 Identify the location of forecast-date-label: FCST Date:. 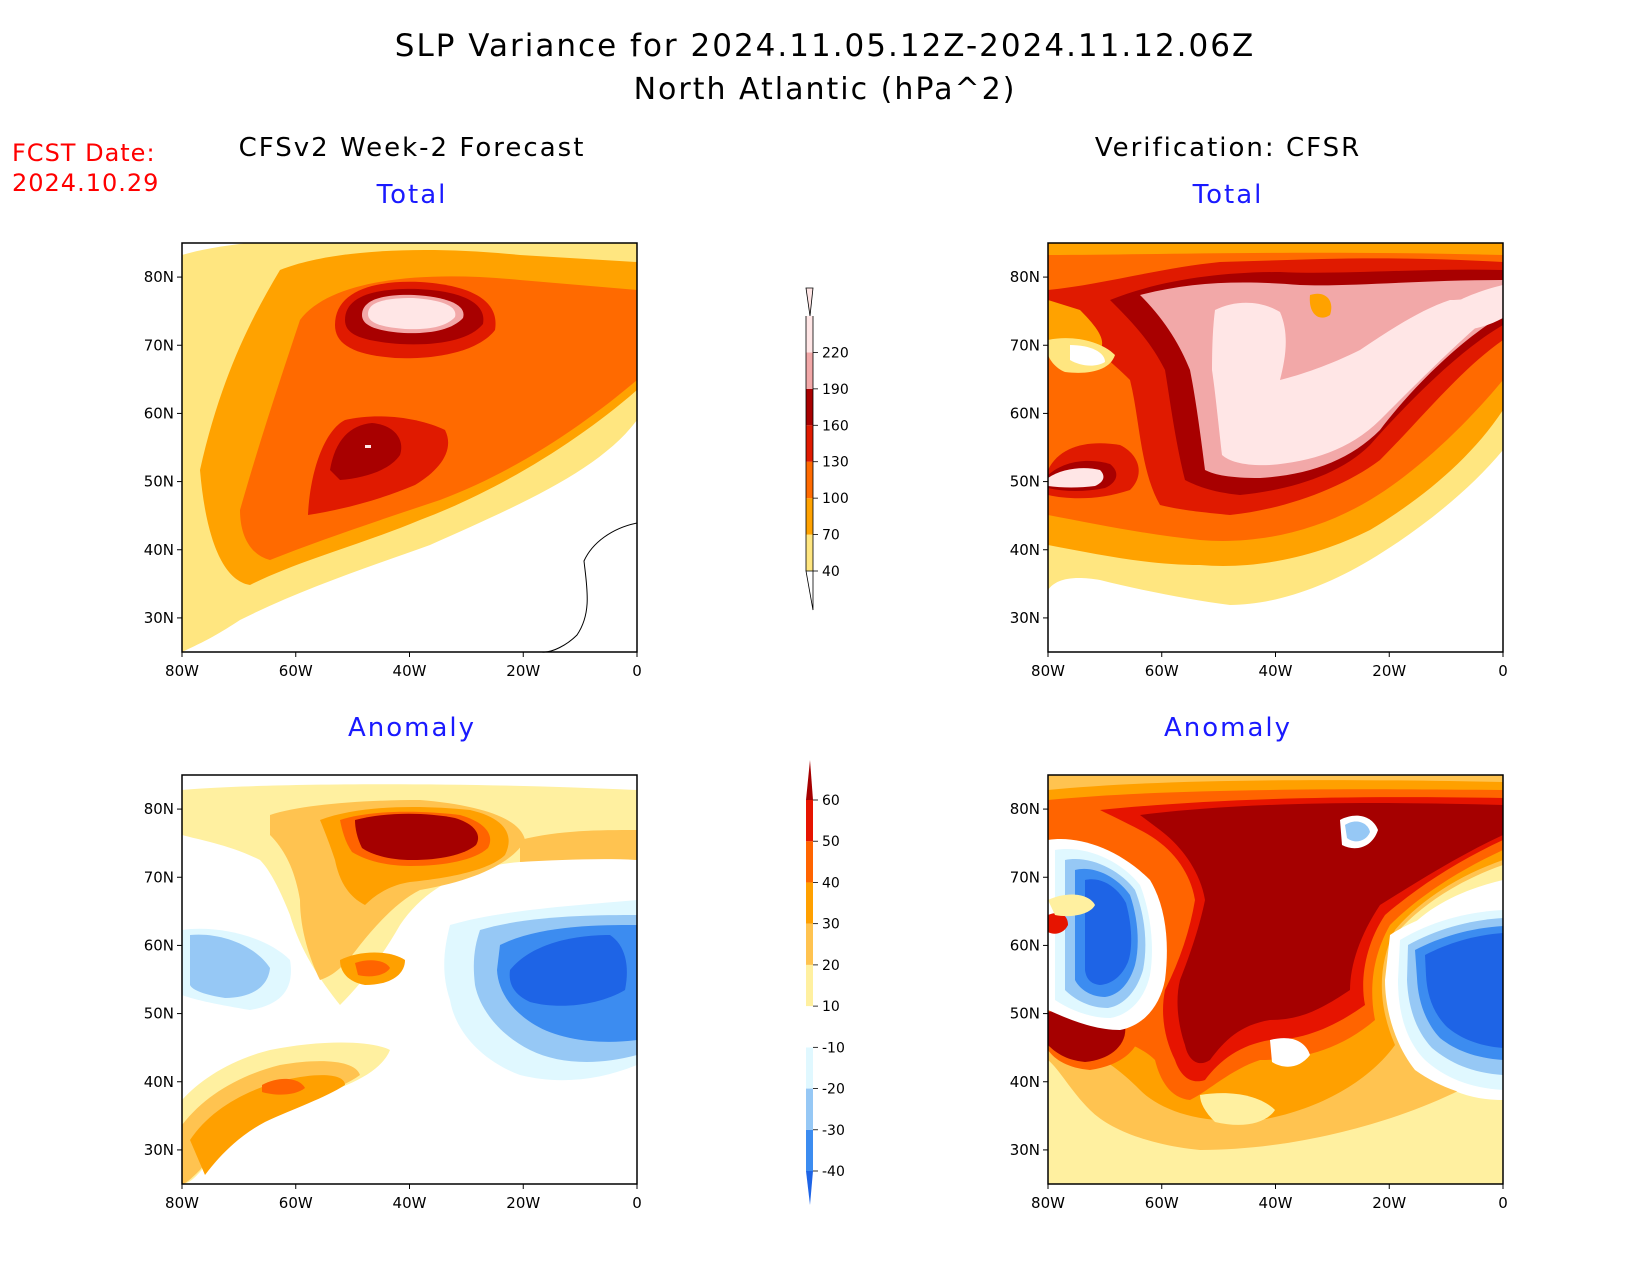
(84, 153).